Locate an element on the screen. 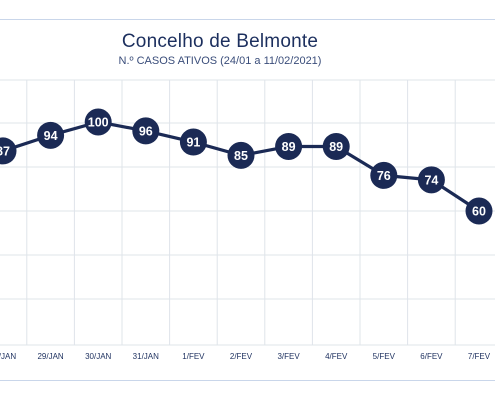  x-tick-label: 29/JAN is located at coordinates (50, 356).